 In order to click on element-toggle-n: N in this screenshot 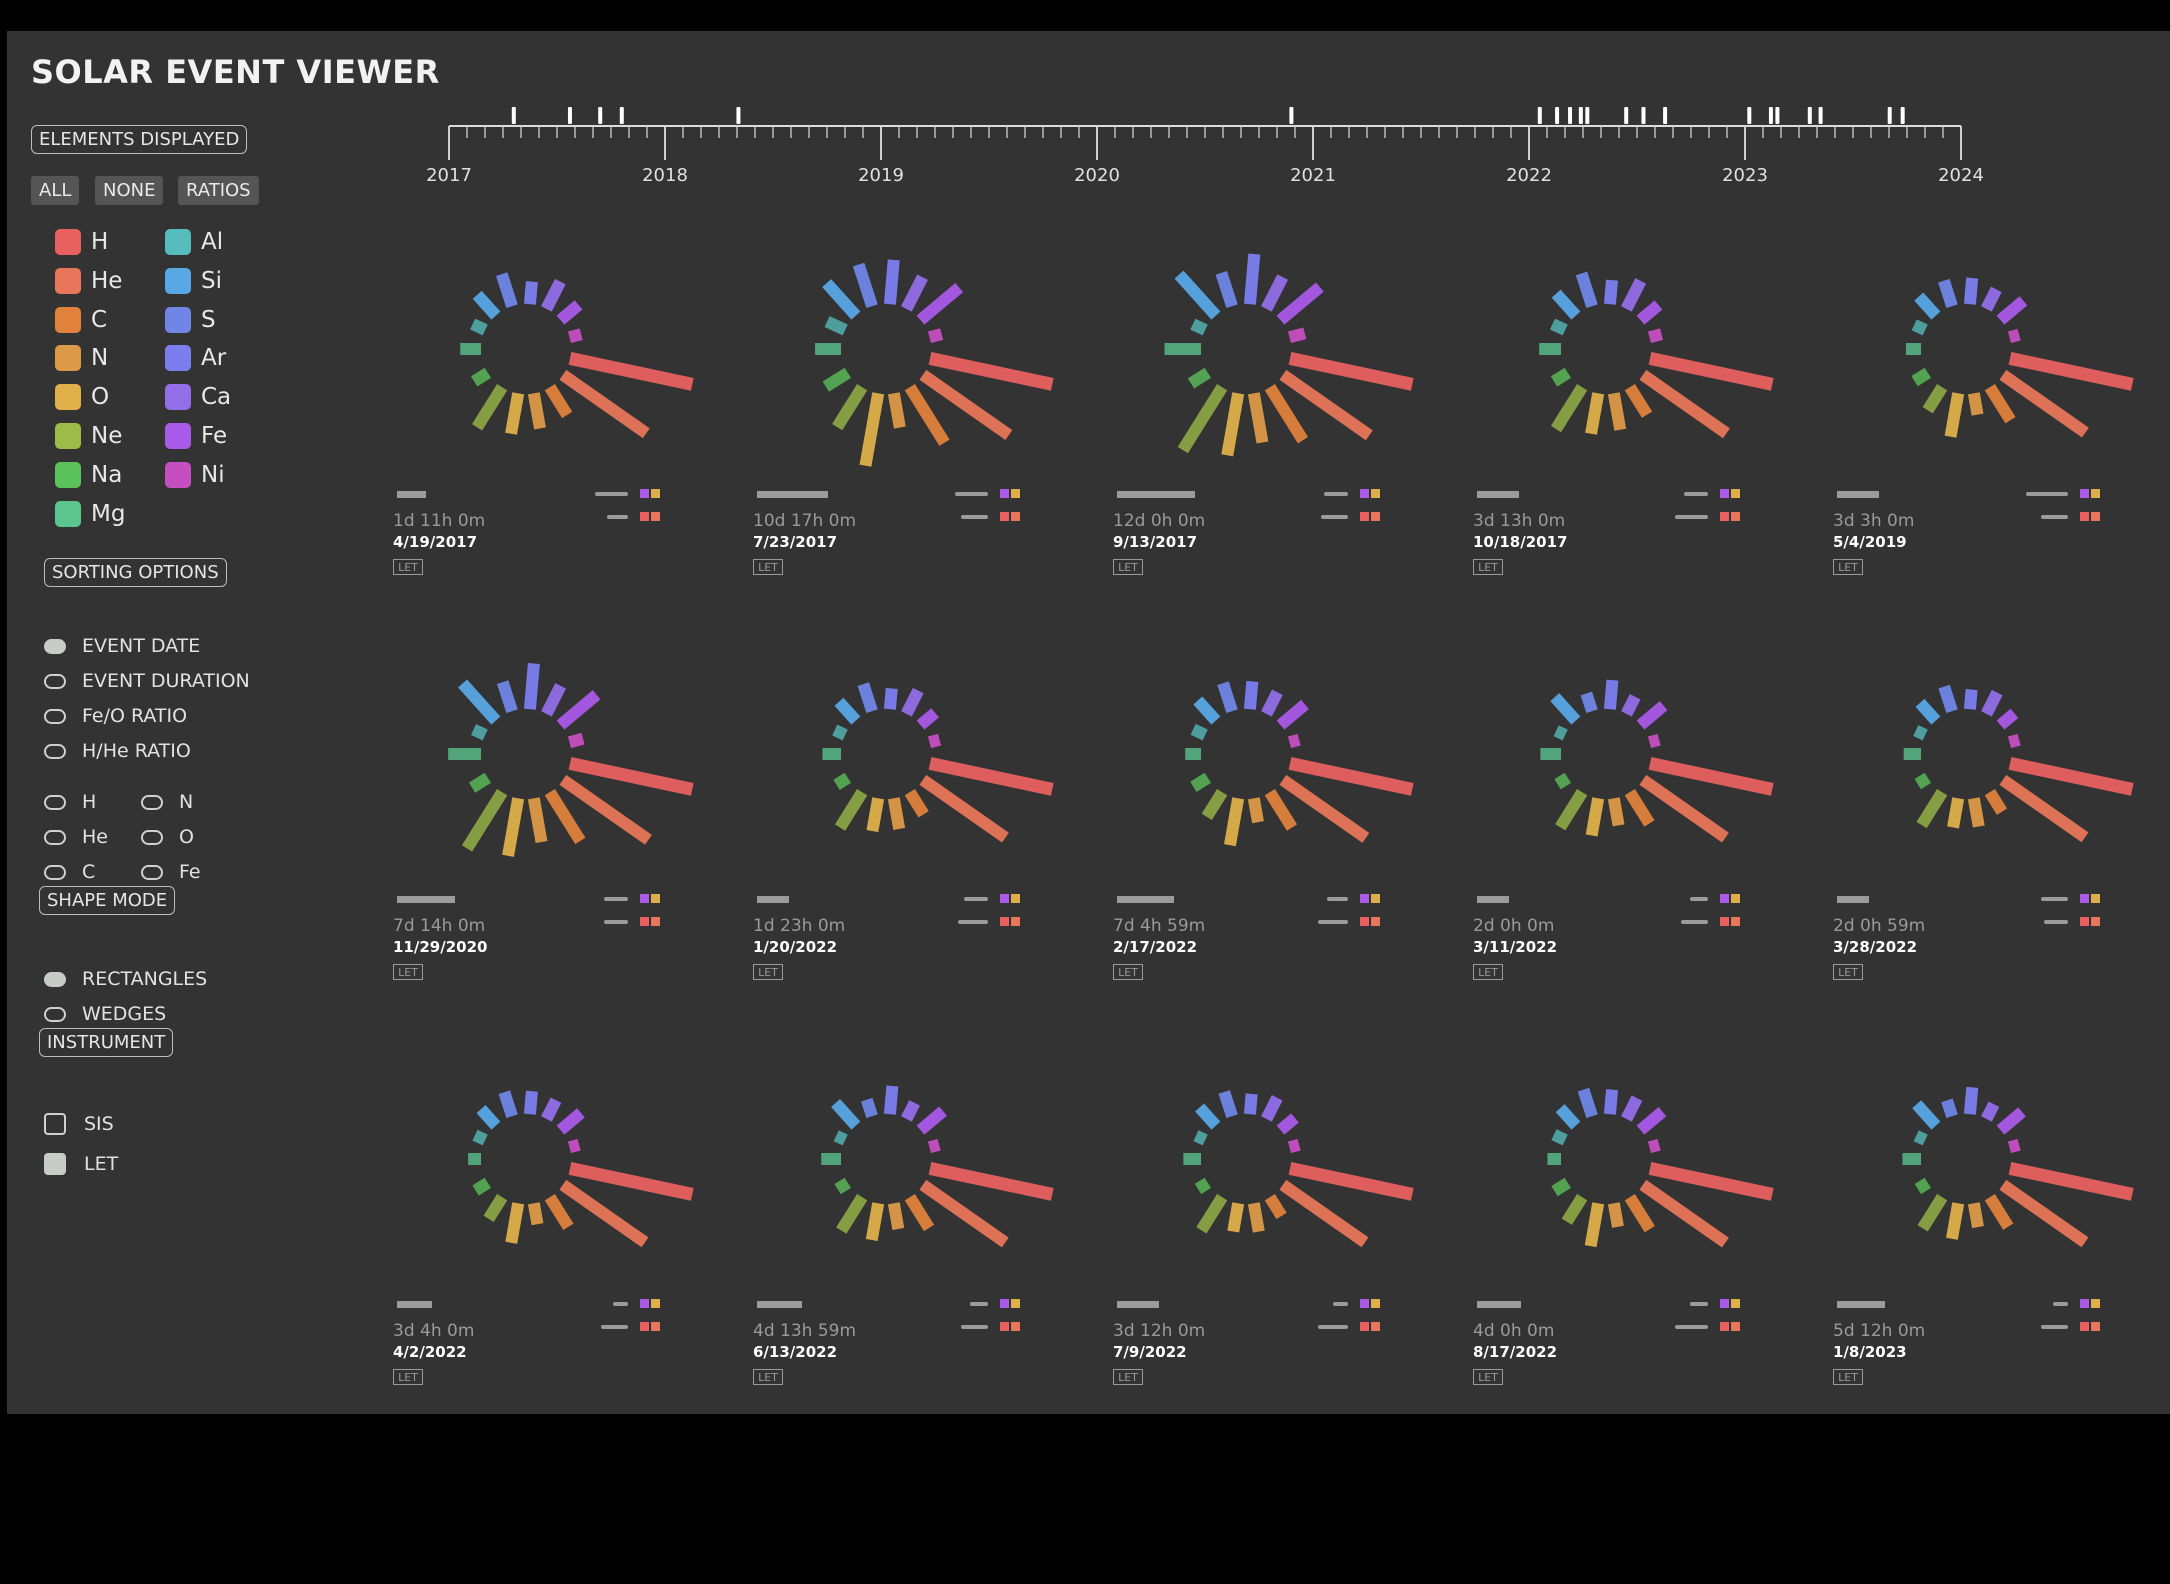, I will do `click(81, 358)`.